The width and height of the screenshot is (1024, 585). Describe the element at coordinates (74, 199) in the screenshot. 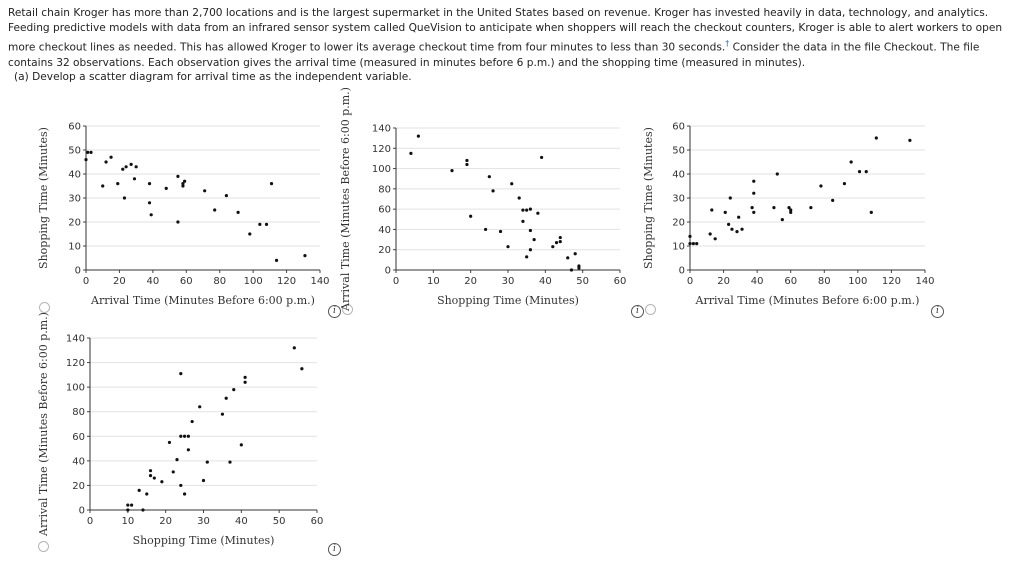

I see `y-tick-label: 30` at that location.